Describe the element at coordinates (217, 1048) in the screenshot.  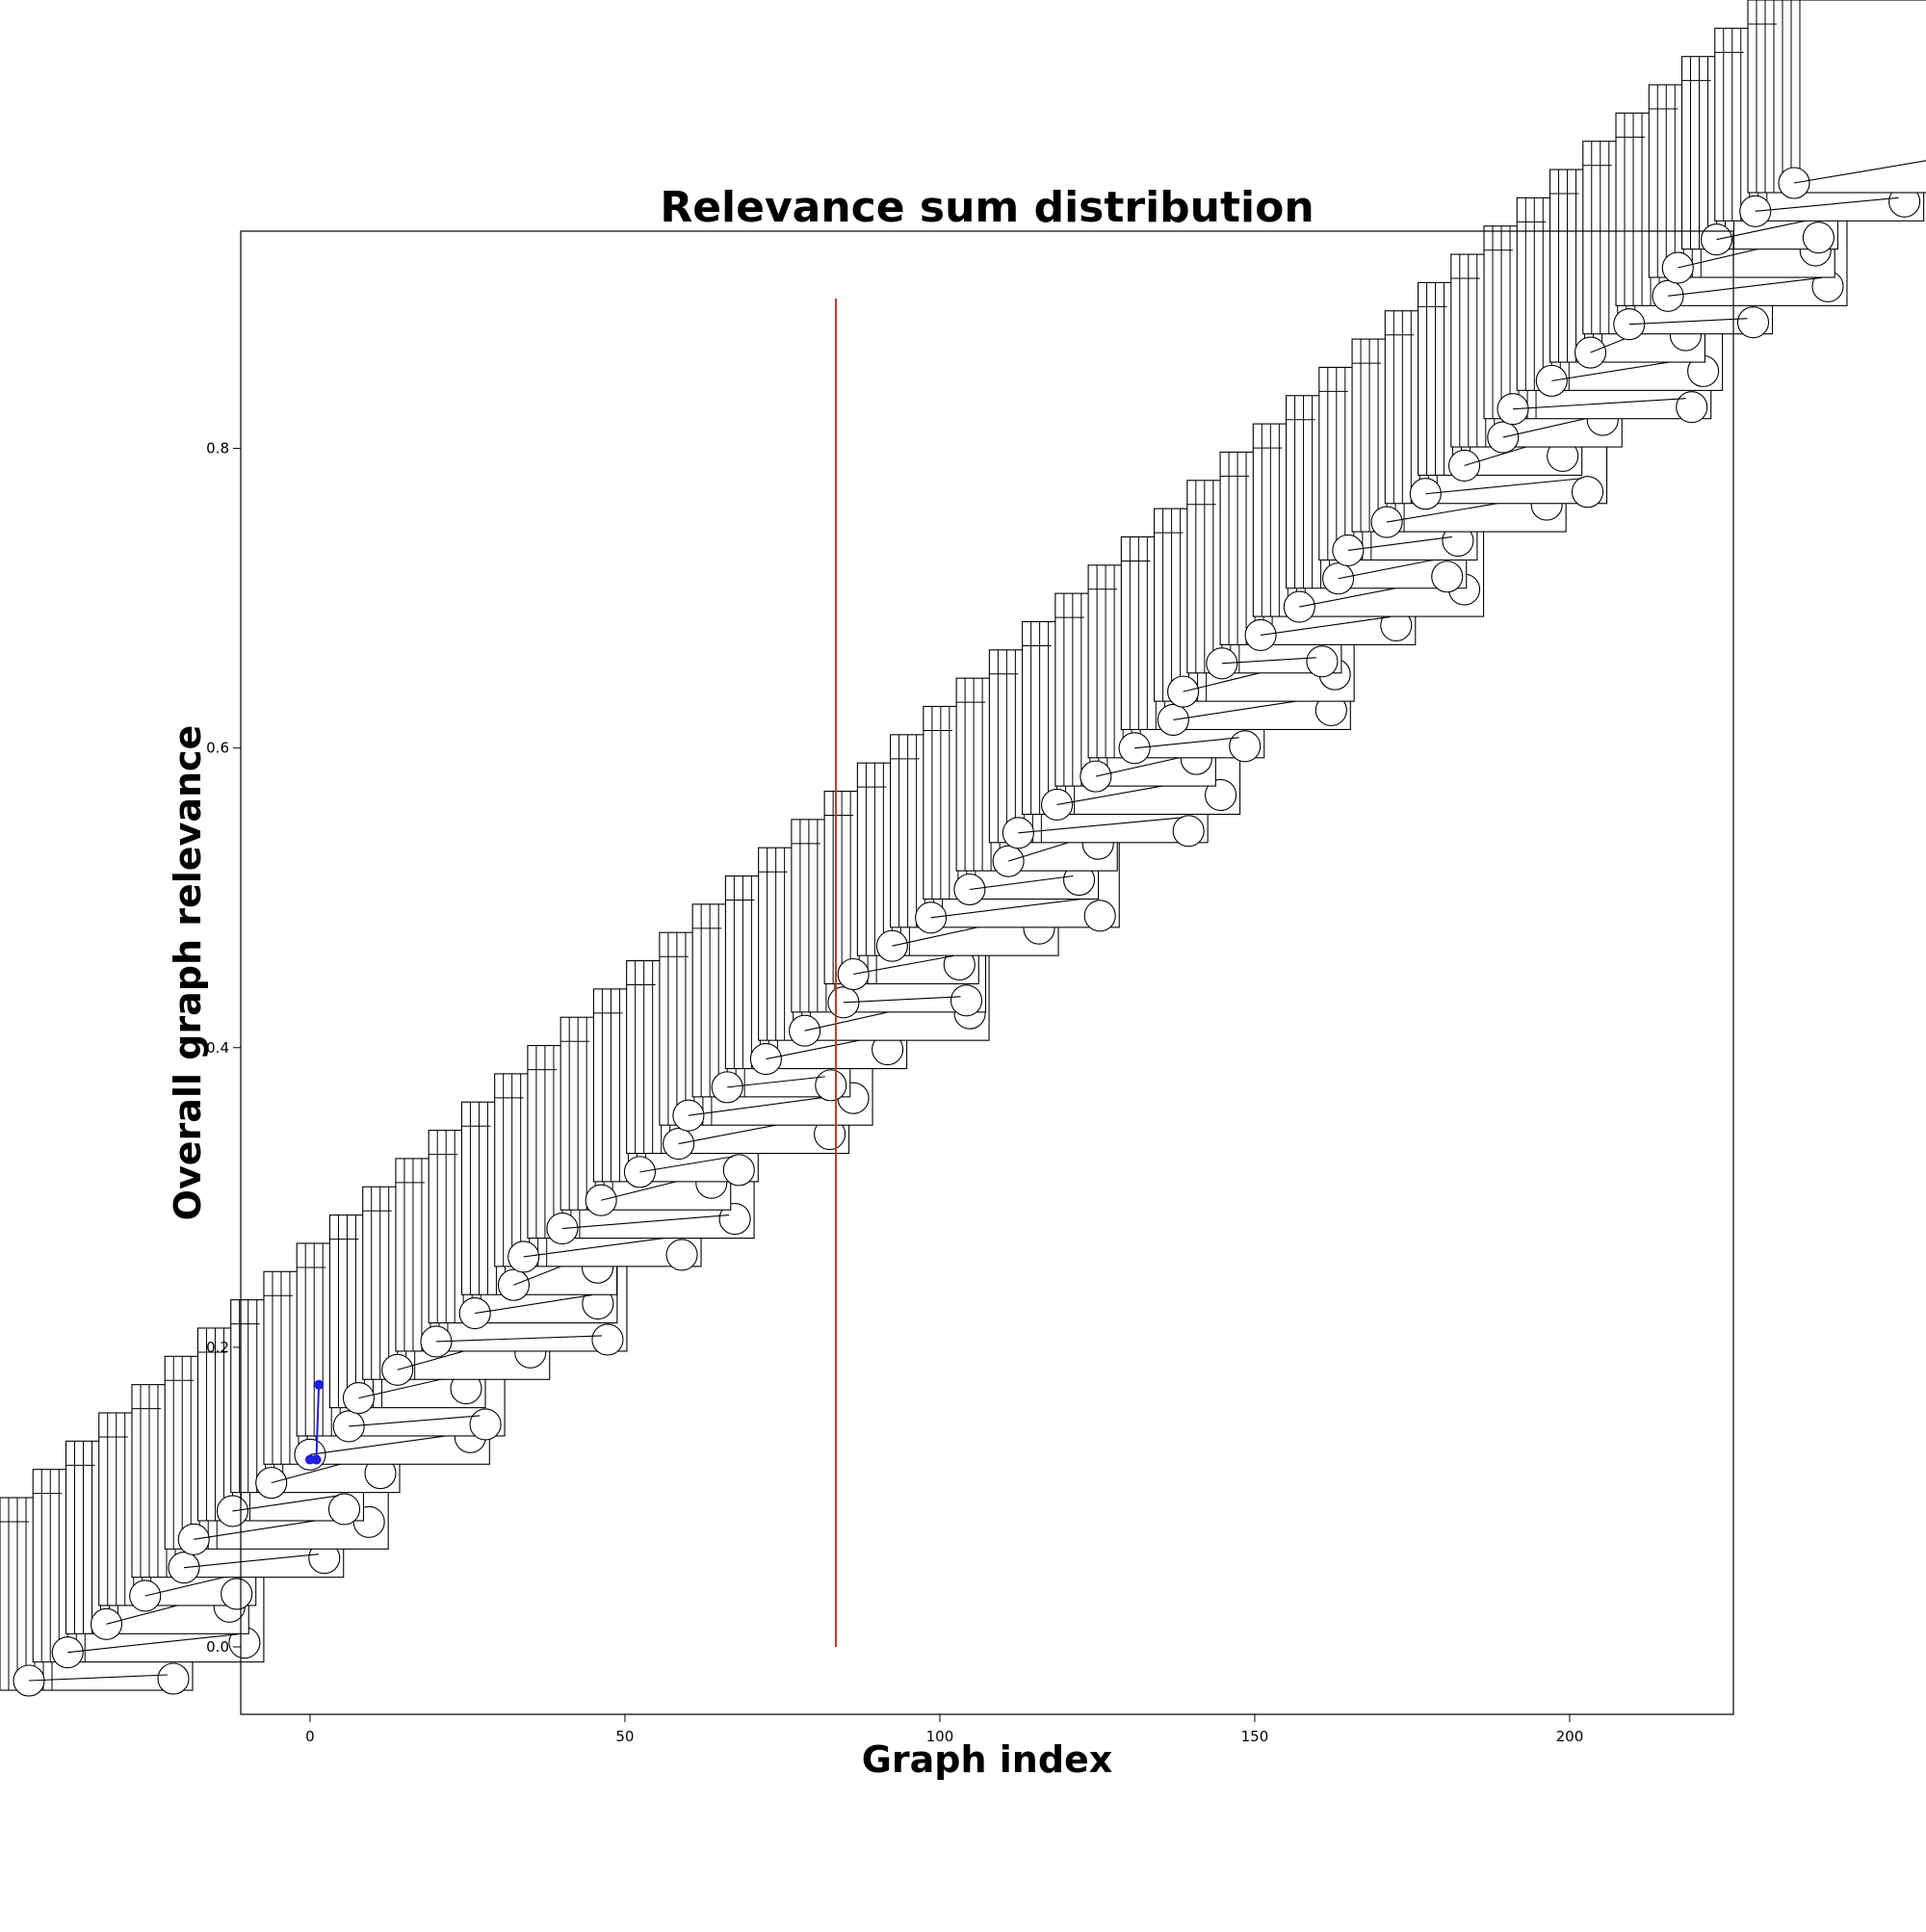
I see `y-tick-label: 0.4` at that location.